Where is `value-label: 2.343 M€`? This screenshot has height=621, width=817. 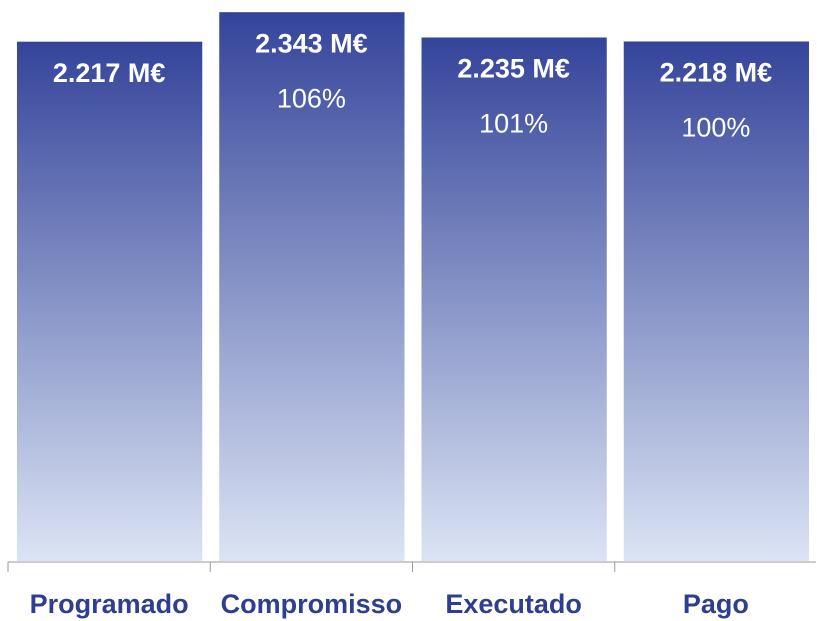 value-label: 2.343 M€ is located at coordinates (311, 43).